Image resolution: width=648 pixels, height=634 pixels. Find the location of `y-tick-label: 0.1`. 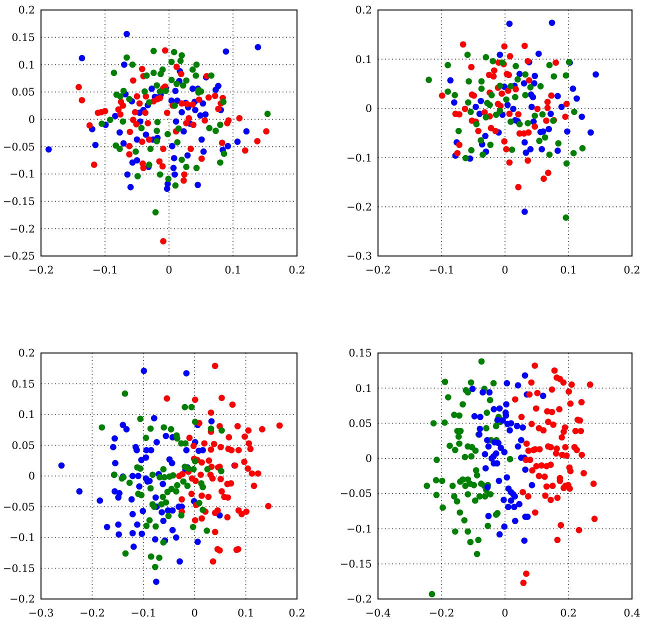

y-tick-label: 0.1 is located at coordinates (26, 65).